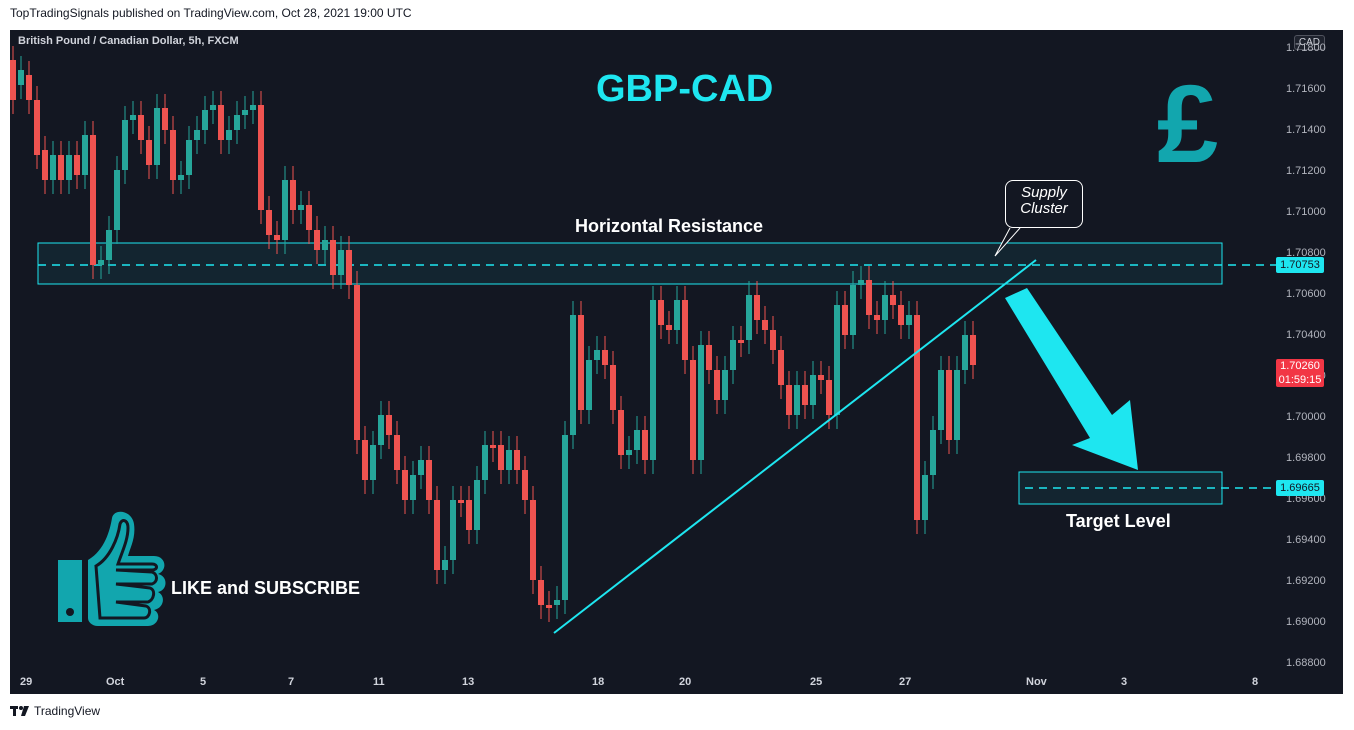 This screenshot has width=1354, height=730. I want to click on supply-callout: Supply Cluster, so click(1044, 204).